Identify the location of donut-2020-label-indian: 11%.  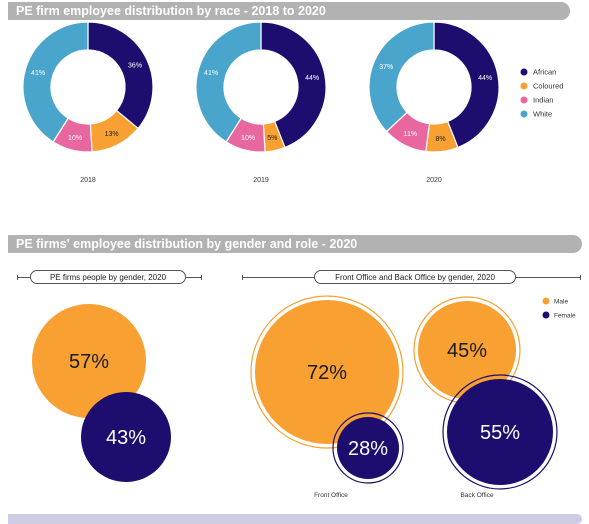
(411, 134).